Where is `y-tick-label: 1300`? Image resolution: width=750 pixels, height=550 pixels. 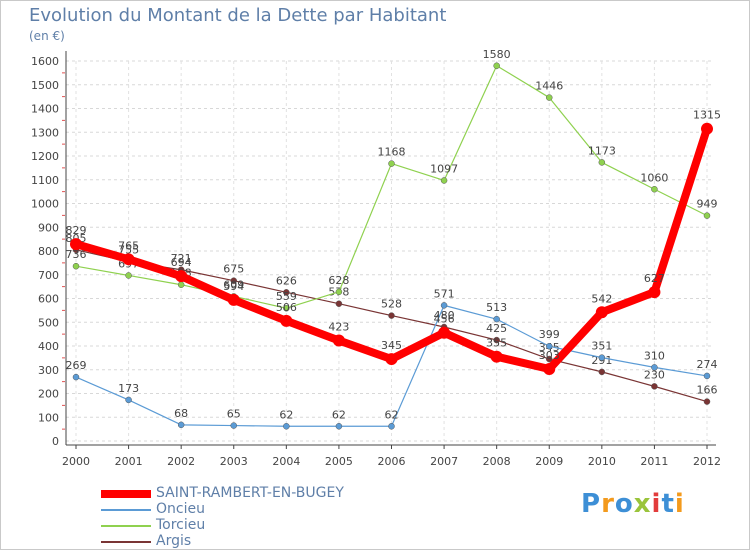
y-tick-label: 1300 is located at coordinates (45, 132).